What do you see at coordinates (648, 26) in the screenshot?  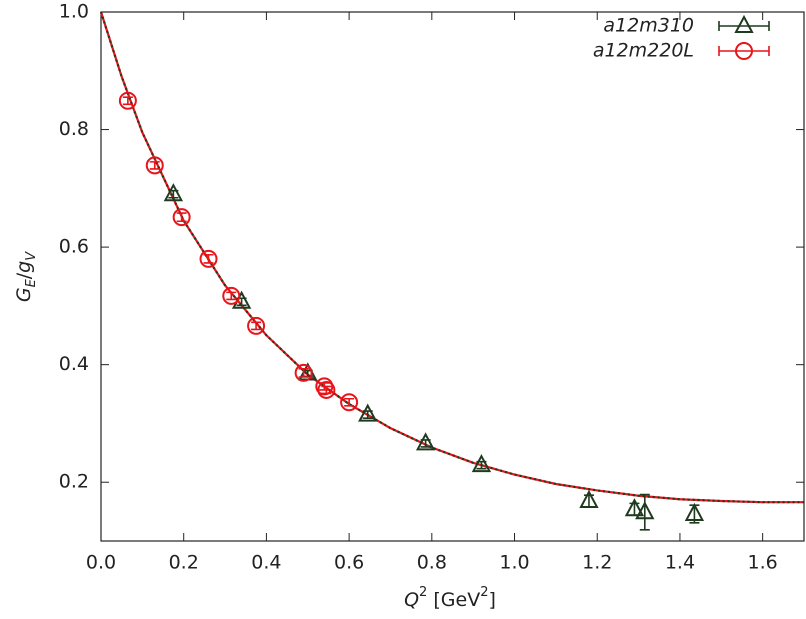 I see `legend-label: a12m310` at bounding box center [648, 26].